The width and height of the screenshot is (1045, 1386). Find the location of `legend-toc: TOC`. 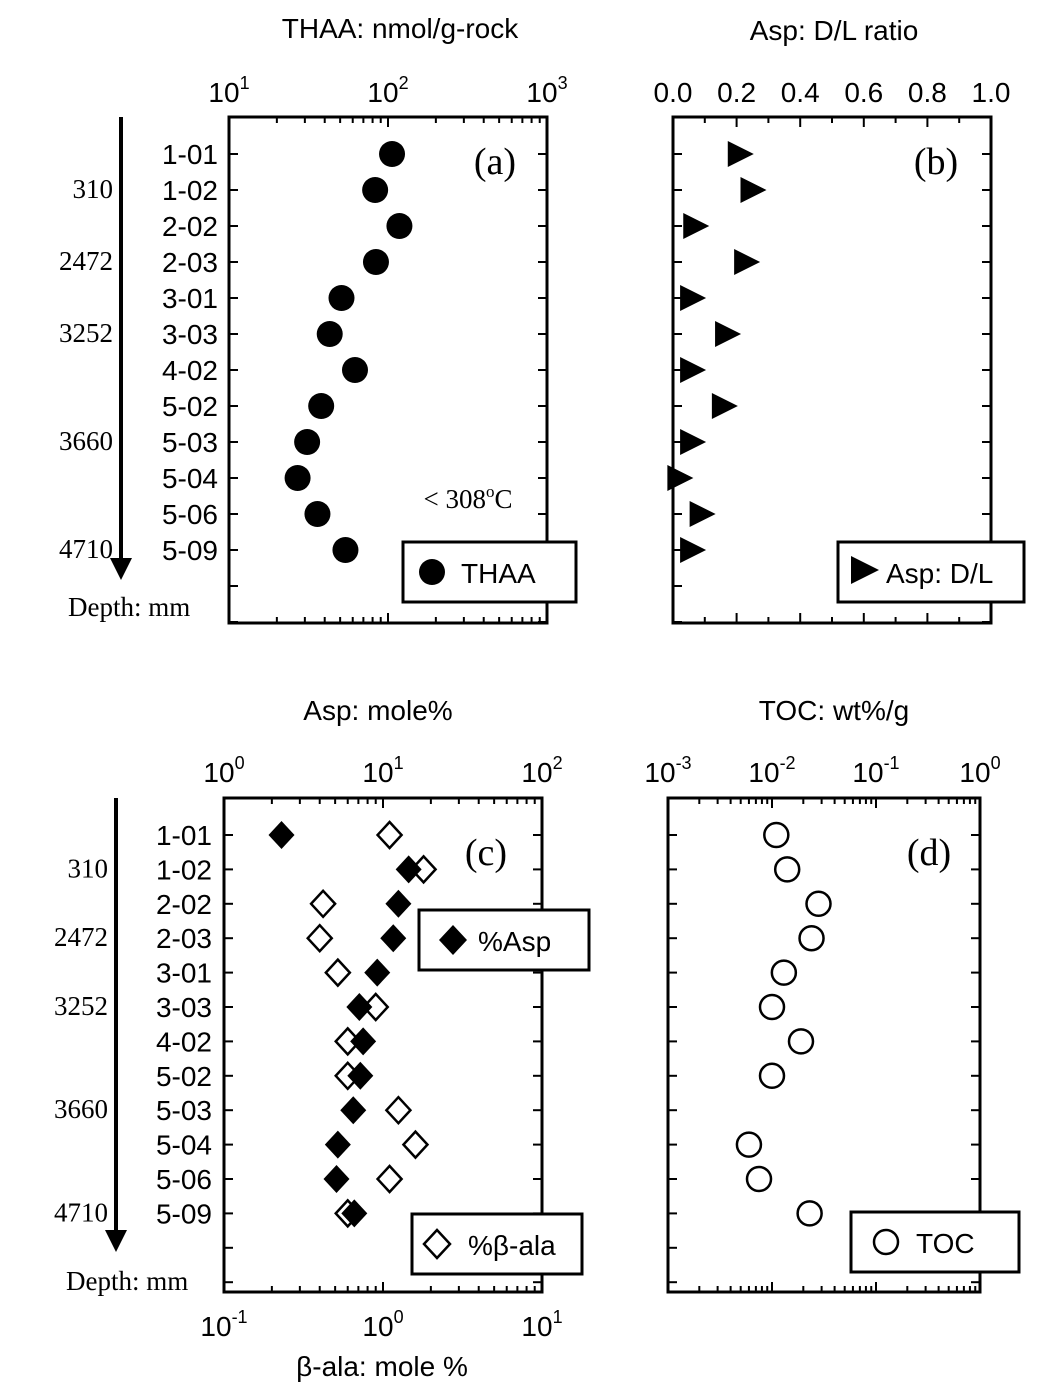

legend-toc: TOC is located at coordinates (935, 1242).